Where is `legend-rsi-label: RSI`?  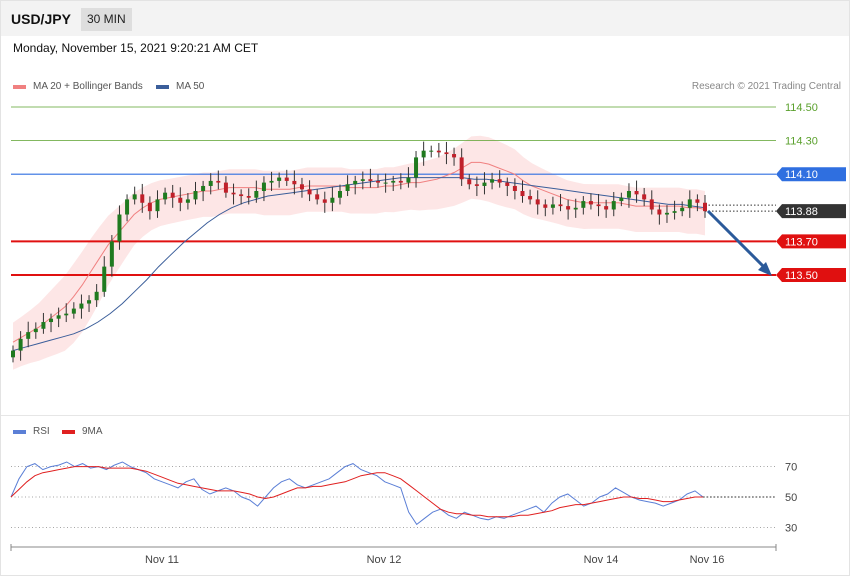
legend-rsi-label: RSI is located at coordinates (41, 431).